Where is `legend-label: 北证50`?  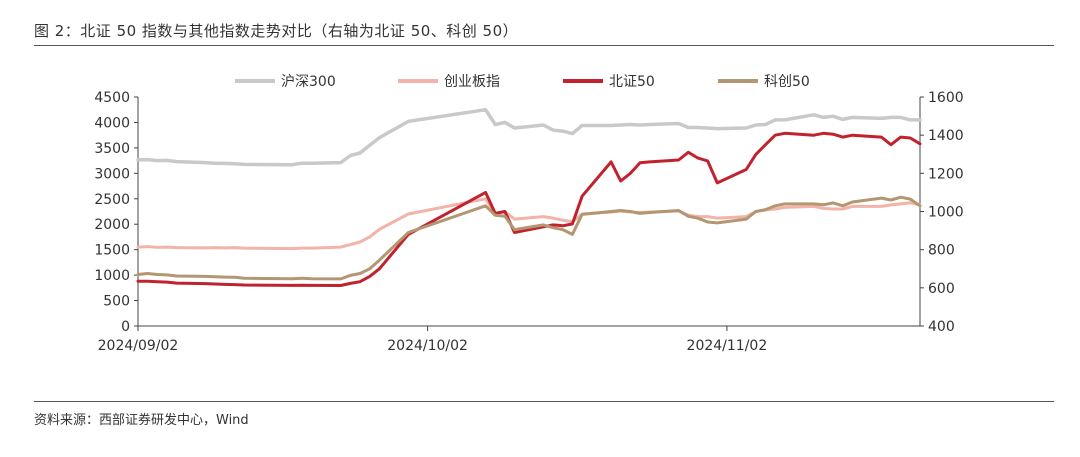 legend-label: 北证50 is located at coordinates (632, 82).